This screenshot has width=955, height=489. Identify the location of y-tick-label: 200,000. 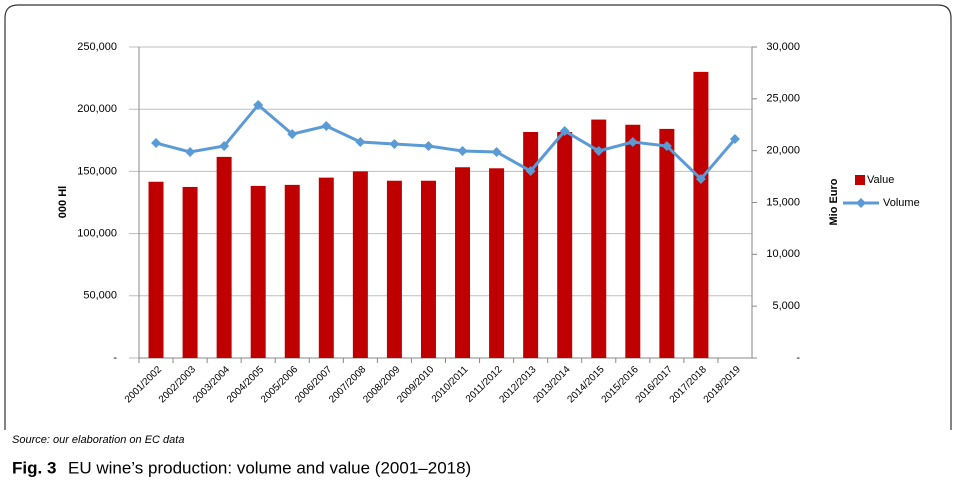
(97, 109).